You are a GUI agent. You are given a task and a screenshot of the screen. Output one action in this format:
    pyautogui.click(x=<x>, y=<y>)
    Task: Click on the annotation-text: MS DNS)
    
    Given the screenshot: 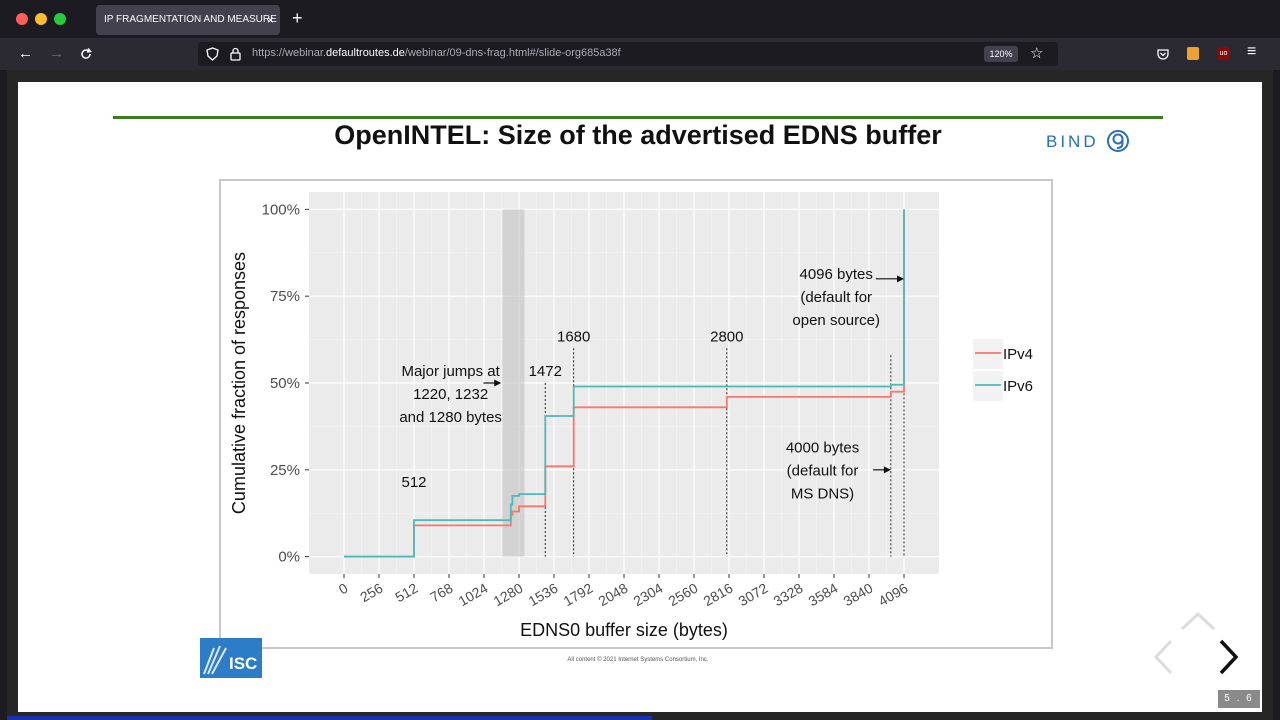 What is the action you would take?
    pyautogui.click(x=822, y=493)
    